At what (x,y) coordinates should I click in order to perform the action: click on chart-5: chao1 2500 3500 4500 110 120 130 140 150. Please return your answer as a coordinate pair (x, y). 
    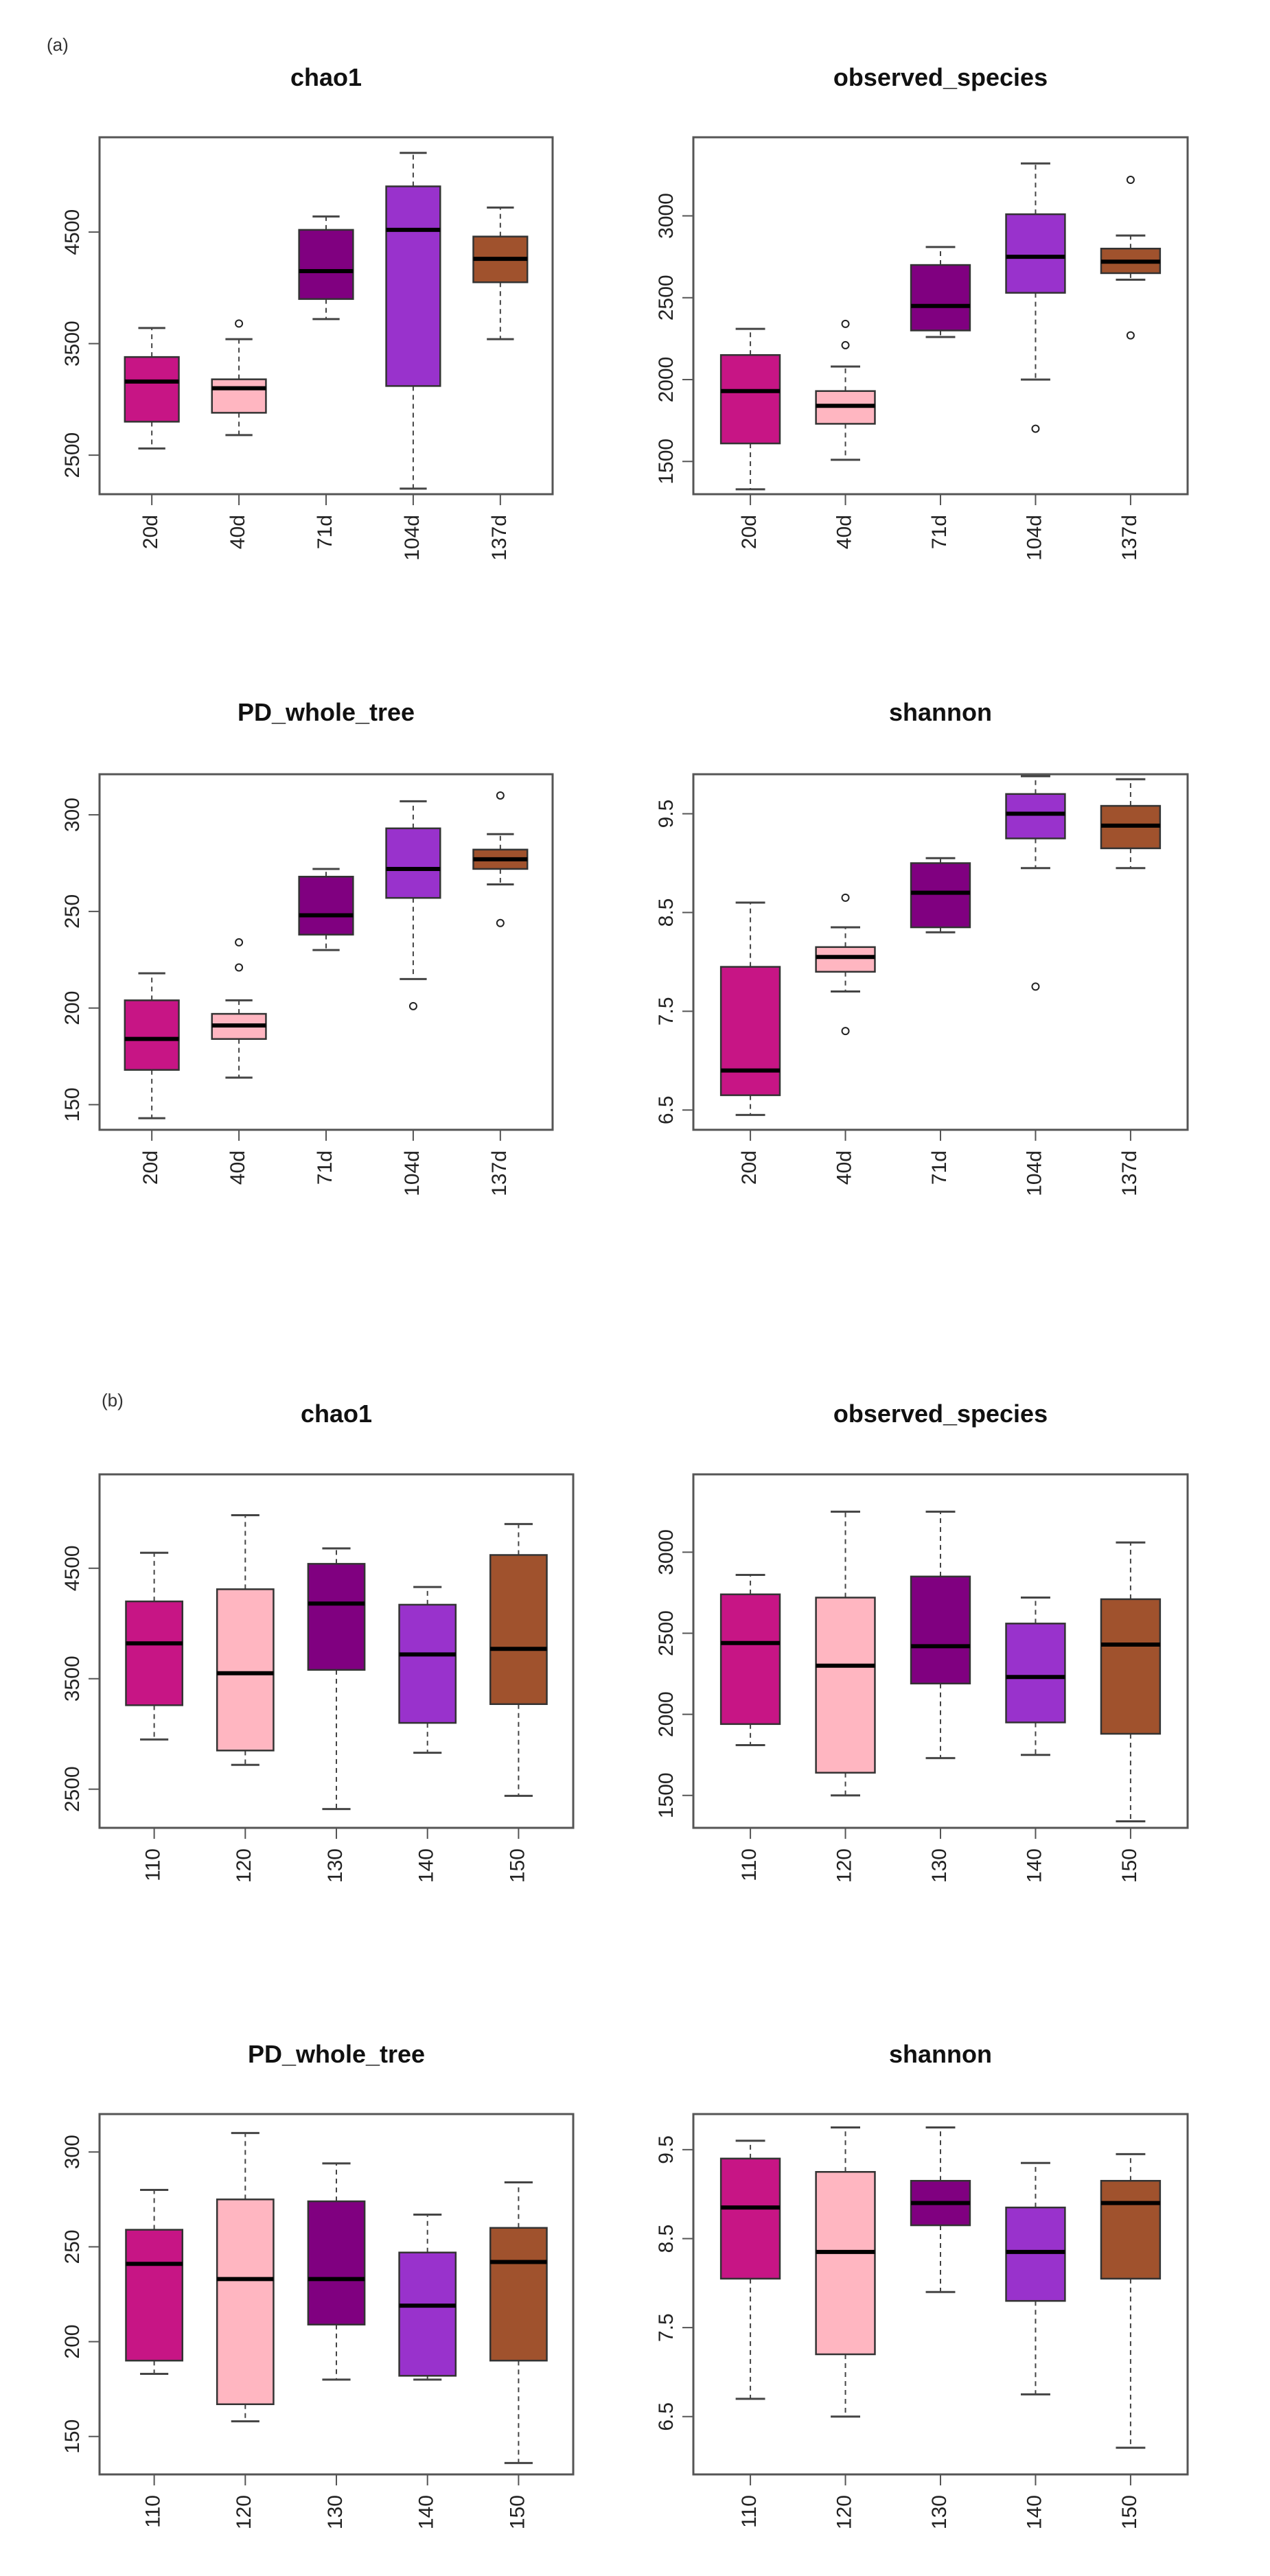
    Looking at the image, I should click on (318, 1641).